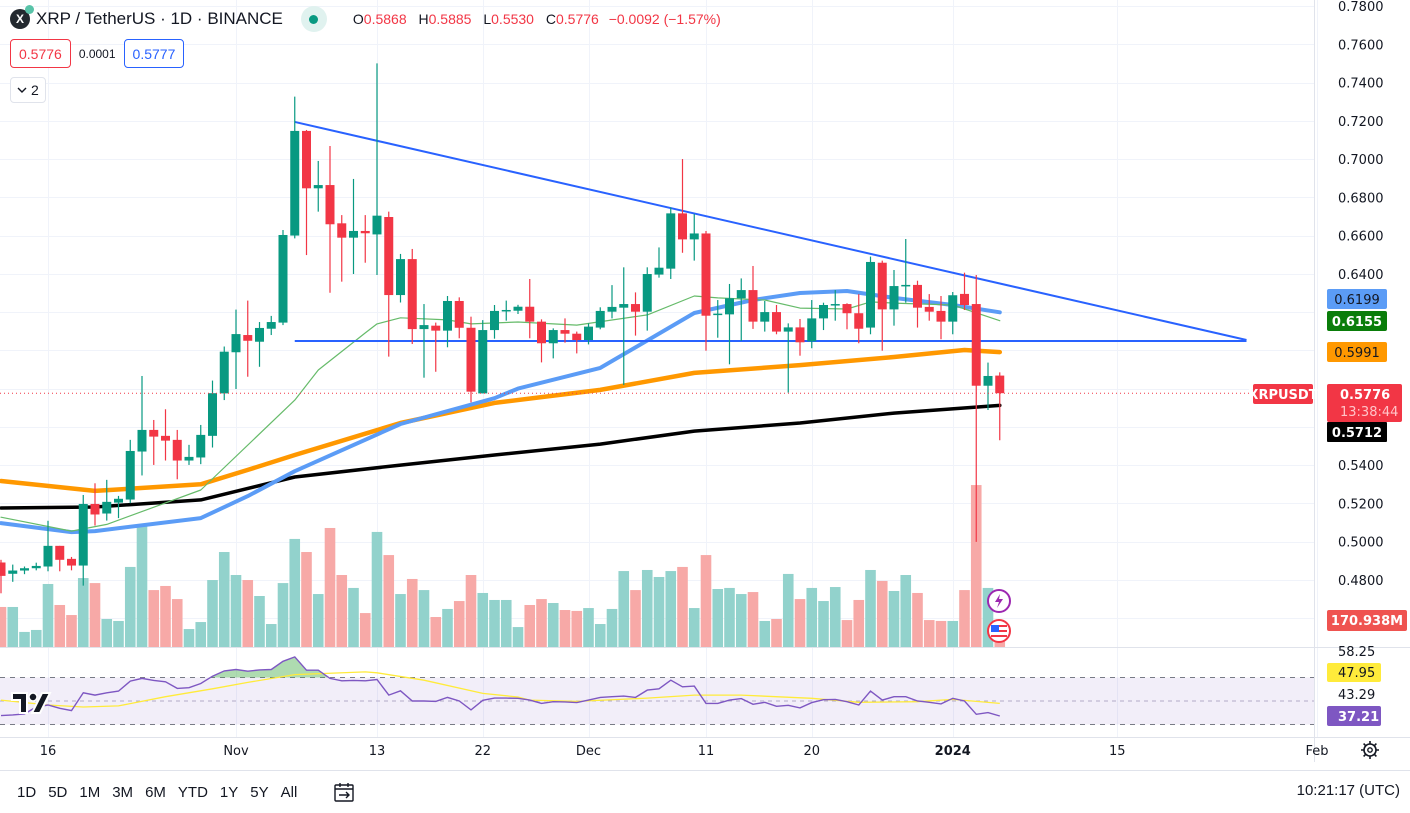 Image resolution: width=1410 pixels, height=813 pixels. I want to click on price-tick-label: 0.5000, so click(1361, 543).